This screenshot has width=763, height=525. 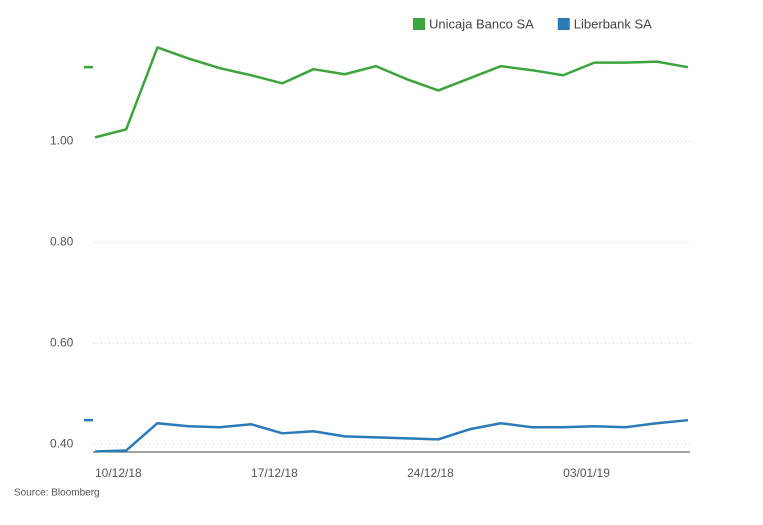 I want to click on x-tick-label: 17/12/18, so click(x=274, y=473).